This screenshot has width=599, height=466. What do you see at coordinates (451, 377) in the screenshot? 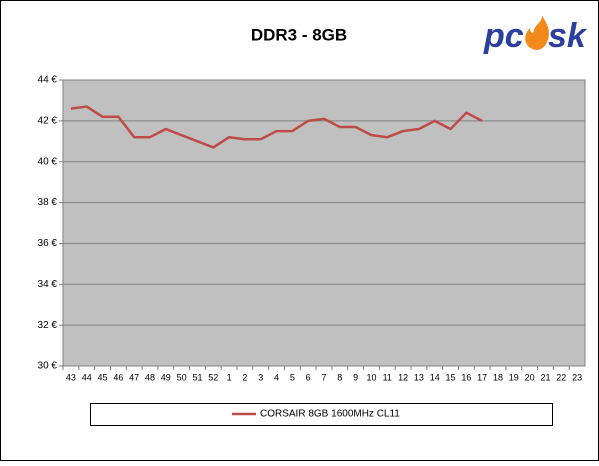
I see `x-tick-label: 15` at bounding box center [451, 377].